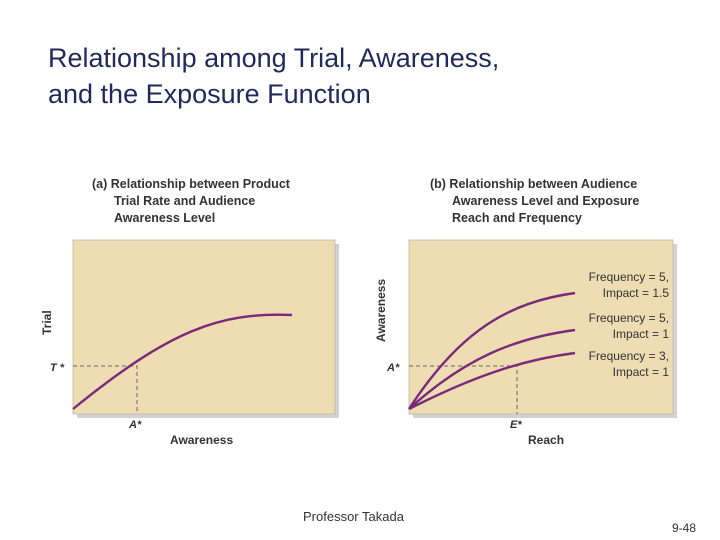  What do you see at coordinates (165, 218) in the screenshot?
I see `panel-a-caption-line-3: Awareness Level` at bounding box center [165, 218].